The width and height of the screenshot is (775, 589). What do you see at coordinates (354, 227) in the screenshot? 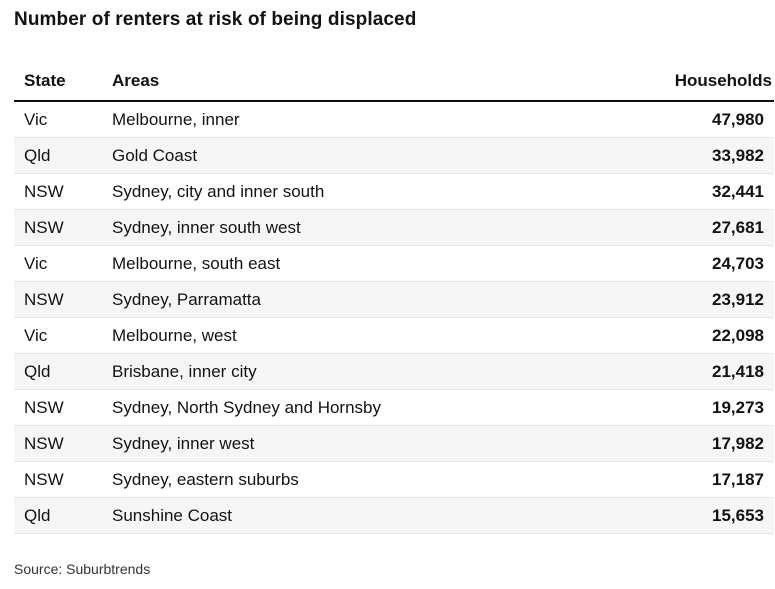
I see `cell-area: Sydney, inner south west` at bounding box center [354, 227].